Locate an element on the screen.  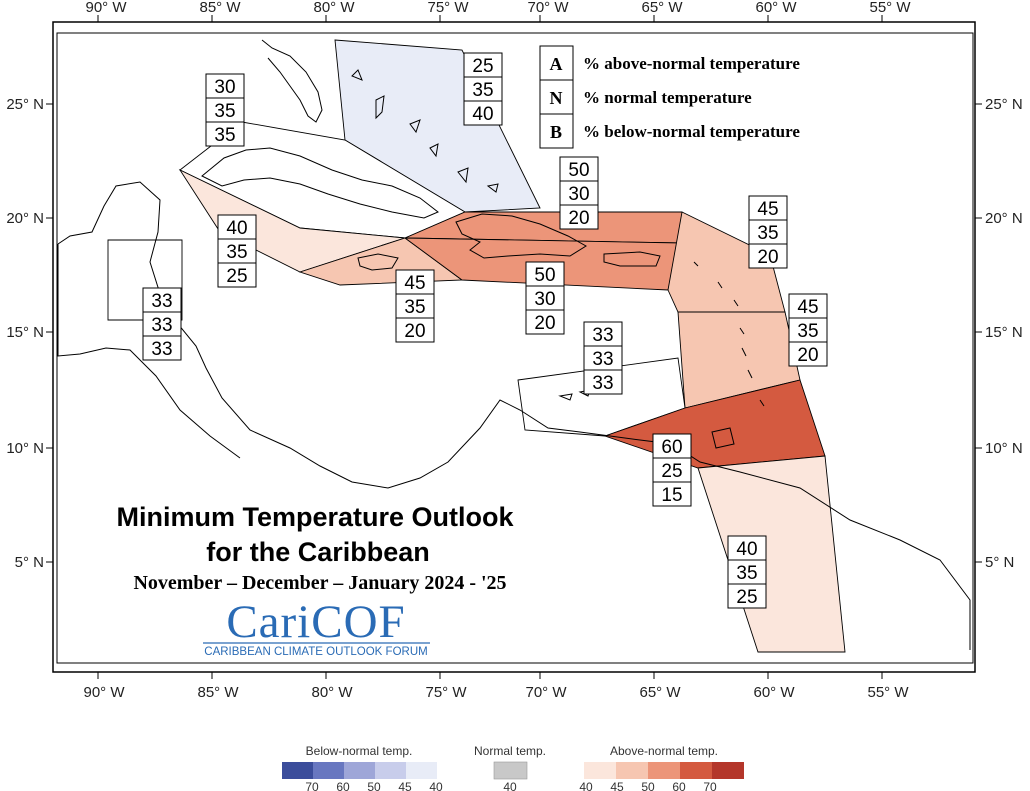
prob-box-hispaniola-north: 50 30 20 is located at coordinates (579, 193).